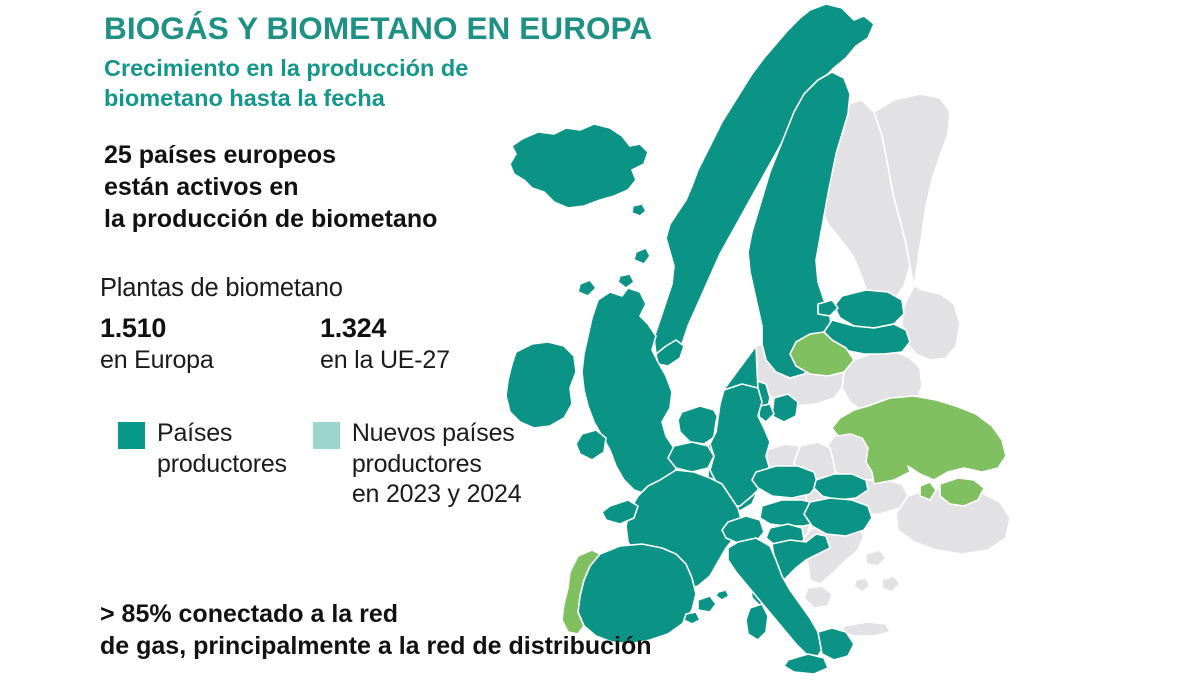 The image size is (1200, 684). Describe the element at coordinates (587, 288) in the screenshot. I see `country-uk-hebrides` at that location.